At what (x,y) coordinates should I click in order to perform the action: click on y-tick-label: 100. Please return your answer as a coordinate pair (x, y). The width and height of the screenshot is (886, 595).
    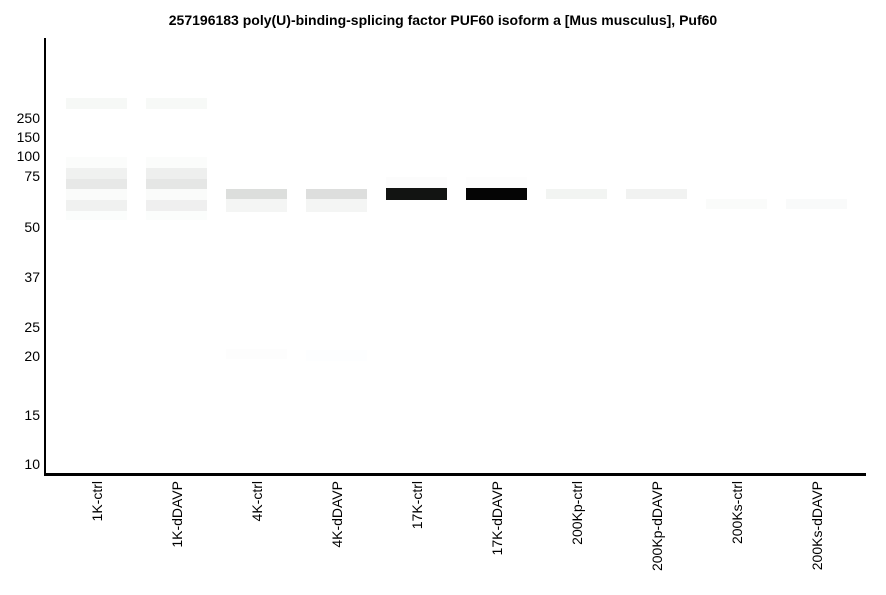
    Looking at the image, I should click on (28, 156).